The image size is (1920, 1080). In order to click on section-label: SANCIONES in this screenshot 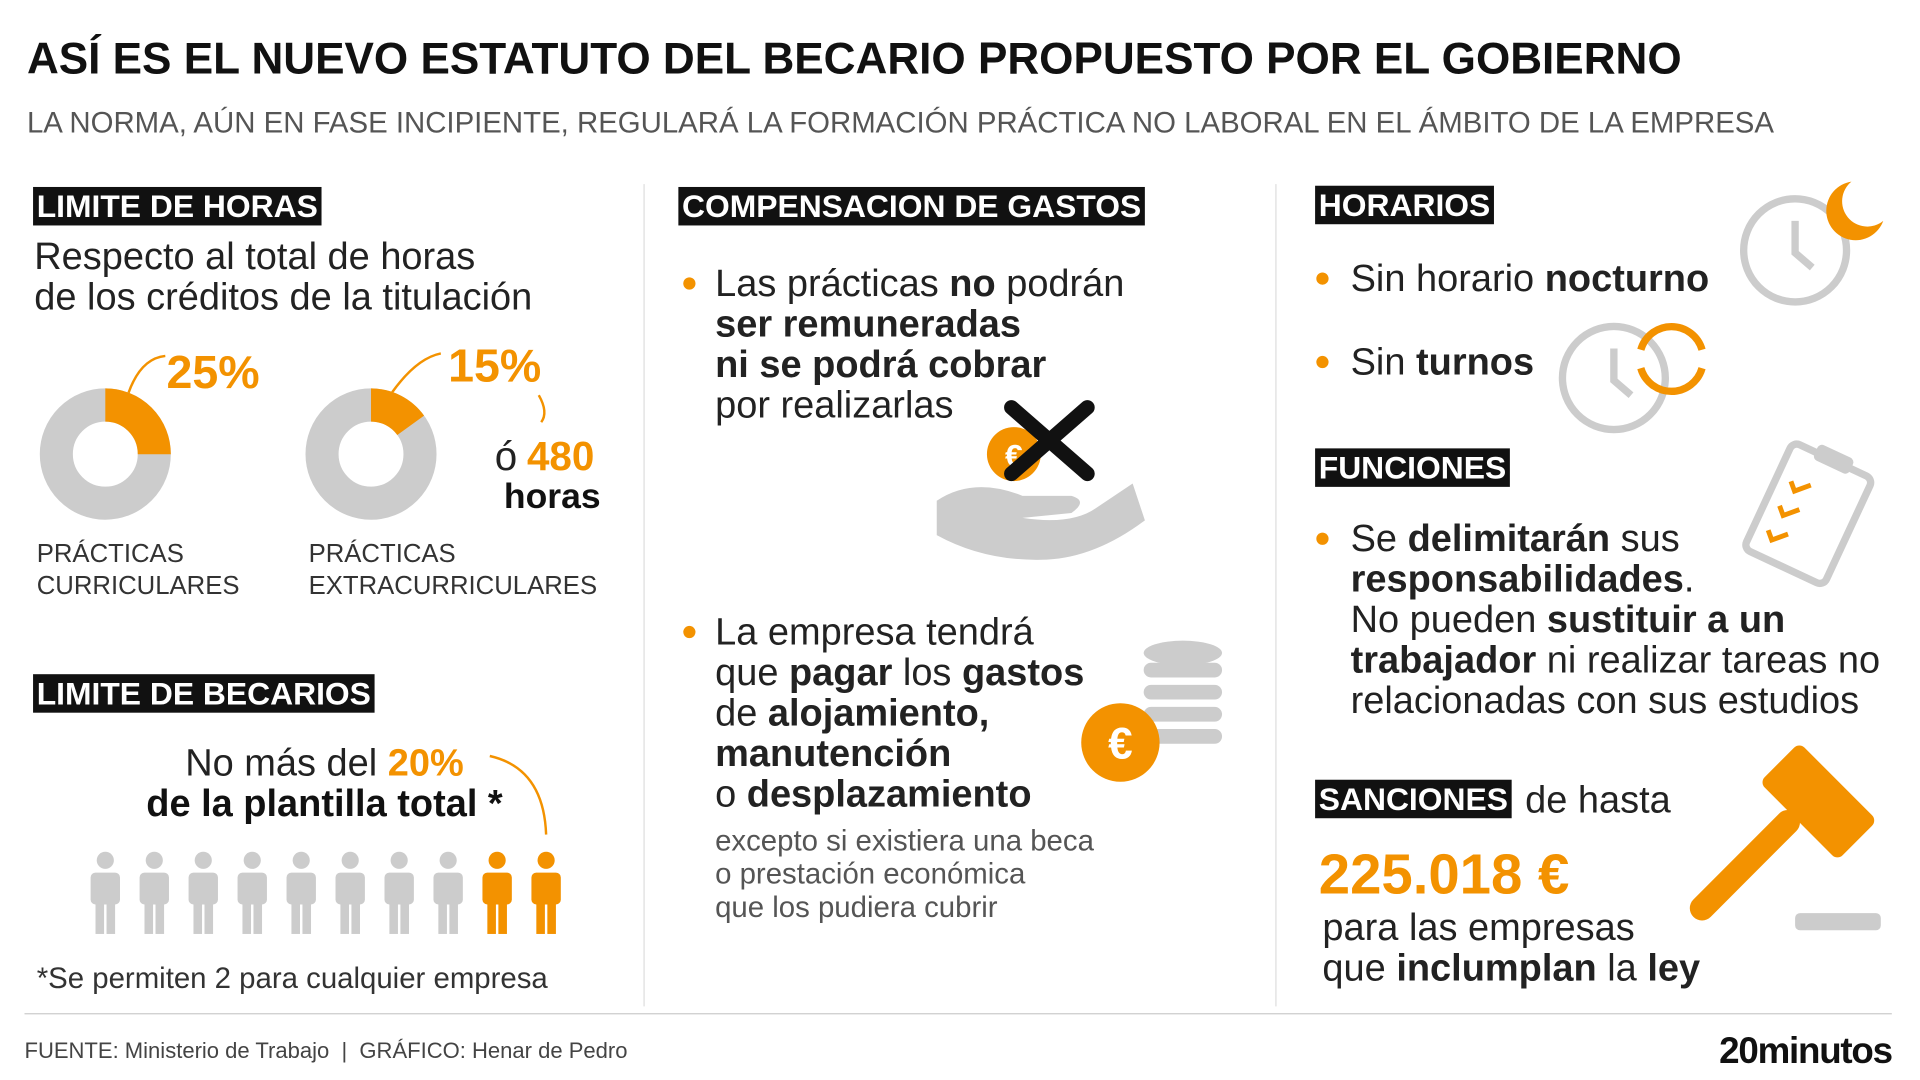, I will do `click(1413, 799)`.